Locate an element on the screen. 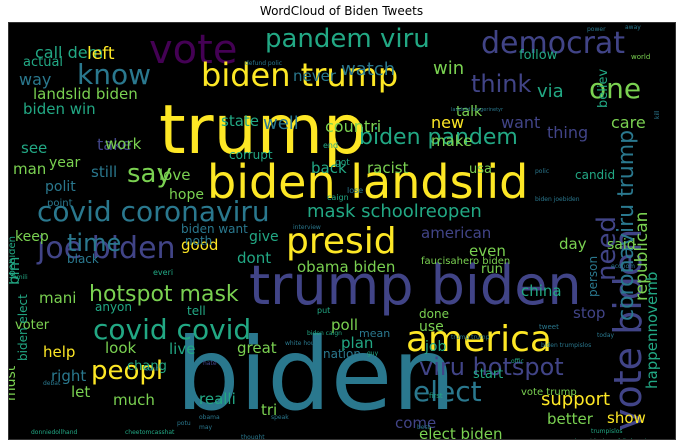 The image size is (683, 448). word-actual: actual is located at coordinates (43, 62).